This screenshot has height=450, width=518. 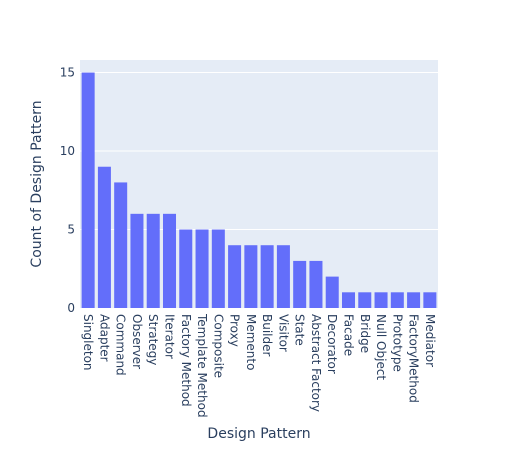 I want to click on y-tick-label: 15, so click(x=67, y=73).